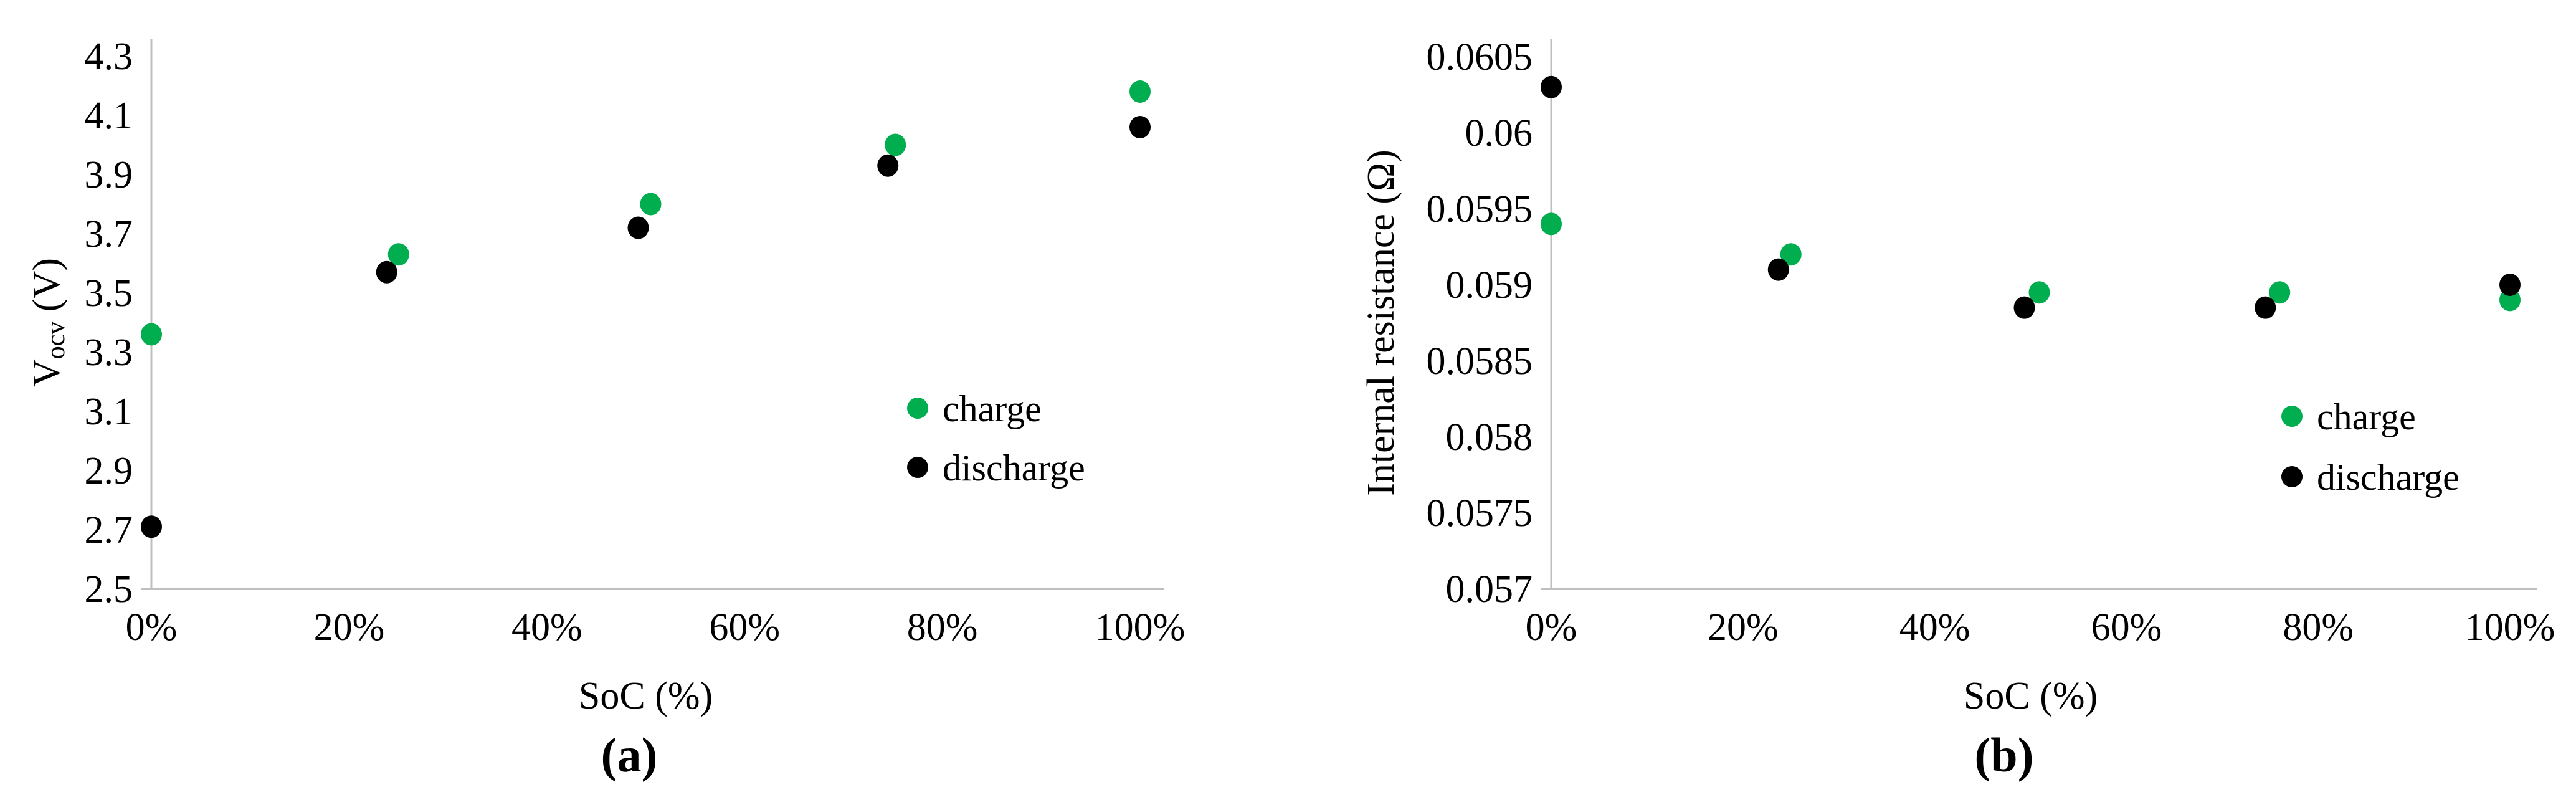 The width and height of the screenshot is (2576, 792). I want to click on y-tick-label: 0.0605, so click(1480, 58).